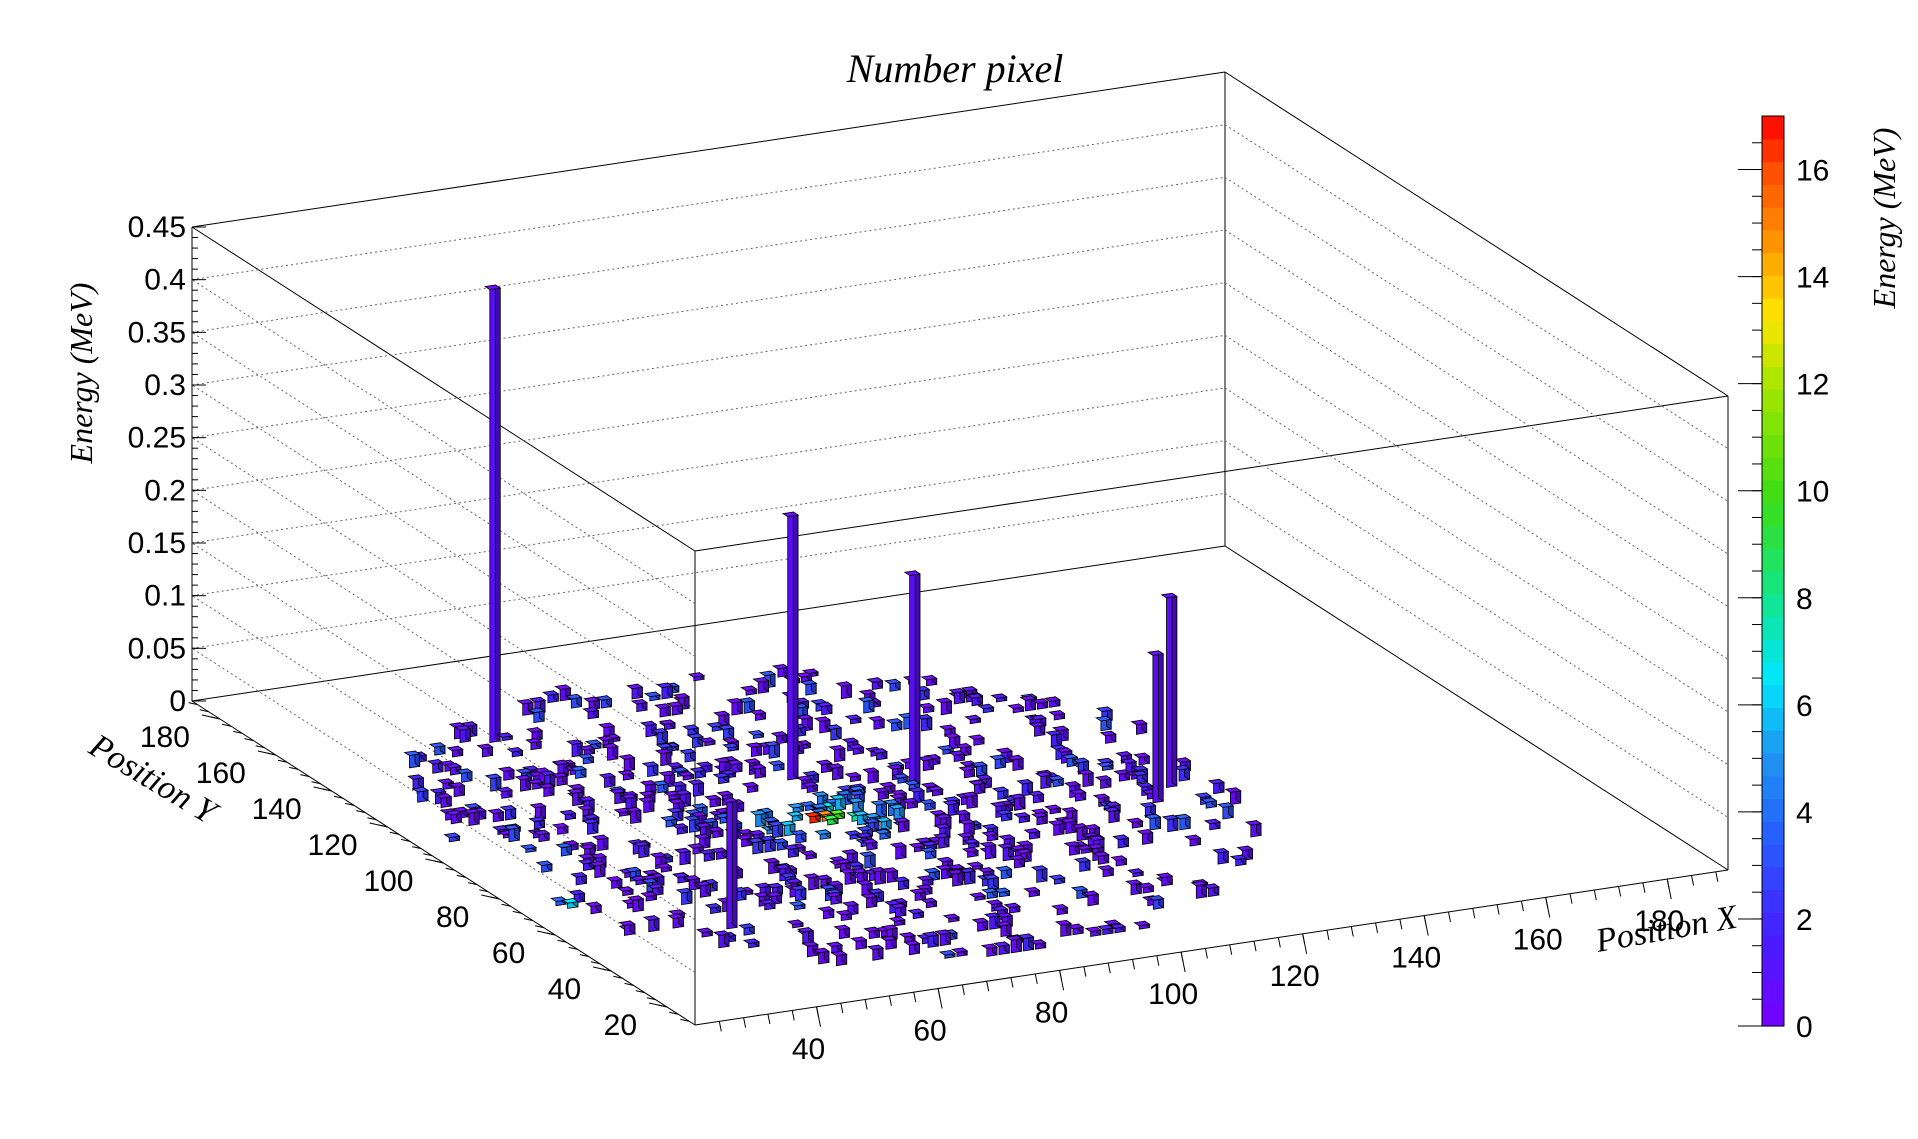 Image resolution: width=1918 pixels, height=1139 pixels. What do you see at coordinates (221, 773) in the screenshot?
I see `y-tick-label: 160` at bounding box center [221, 773].